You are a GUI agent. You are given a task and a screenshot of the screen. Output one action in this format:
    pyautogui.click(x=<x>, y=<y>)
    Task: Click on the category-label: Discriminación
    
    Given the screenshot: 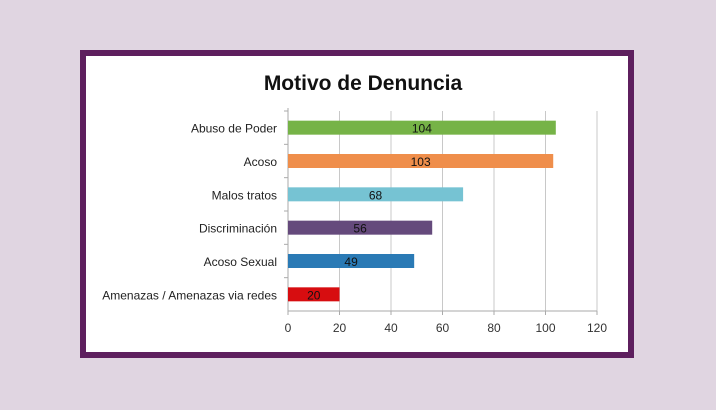 What is the action you would take?
    pyautogui.click(x=238, y=229)
    